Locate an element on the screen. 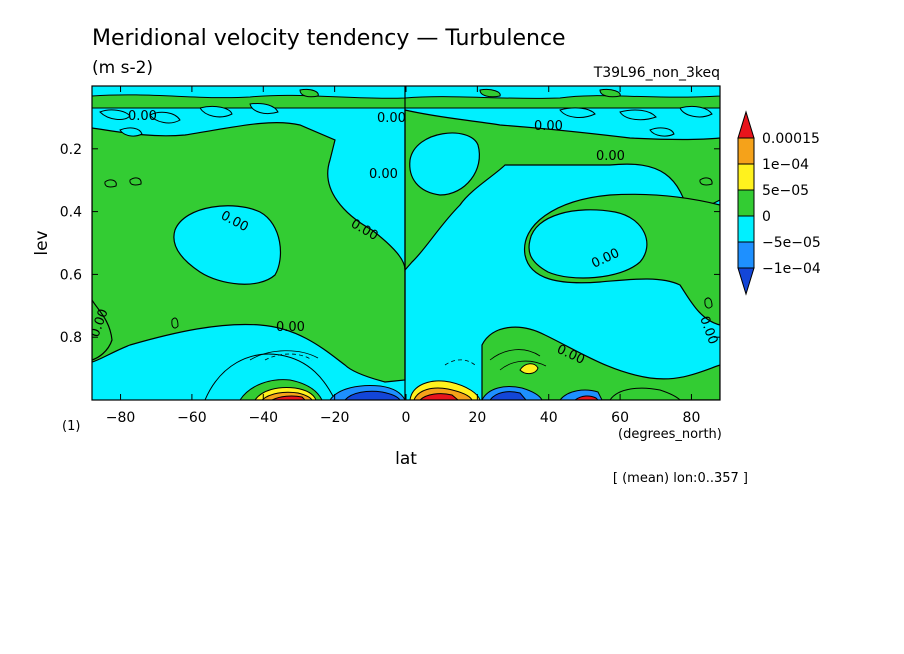 The image size is (904, 654). field-negative-region-north-upper is located at coordinates (444, 164).